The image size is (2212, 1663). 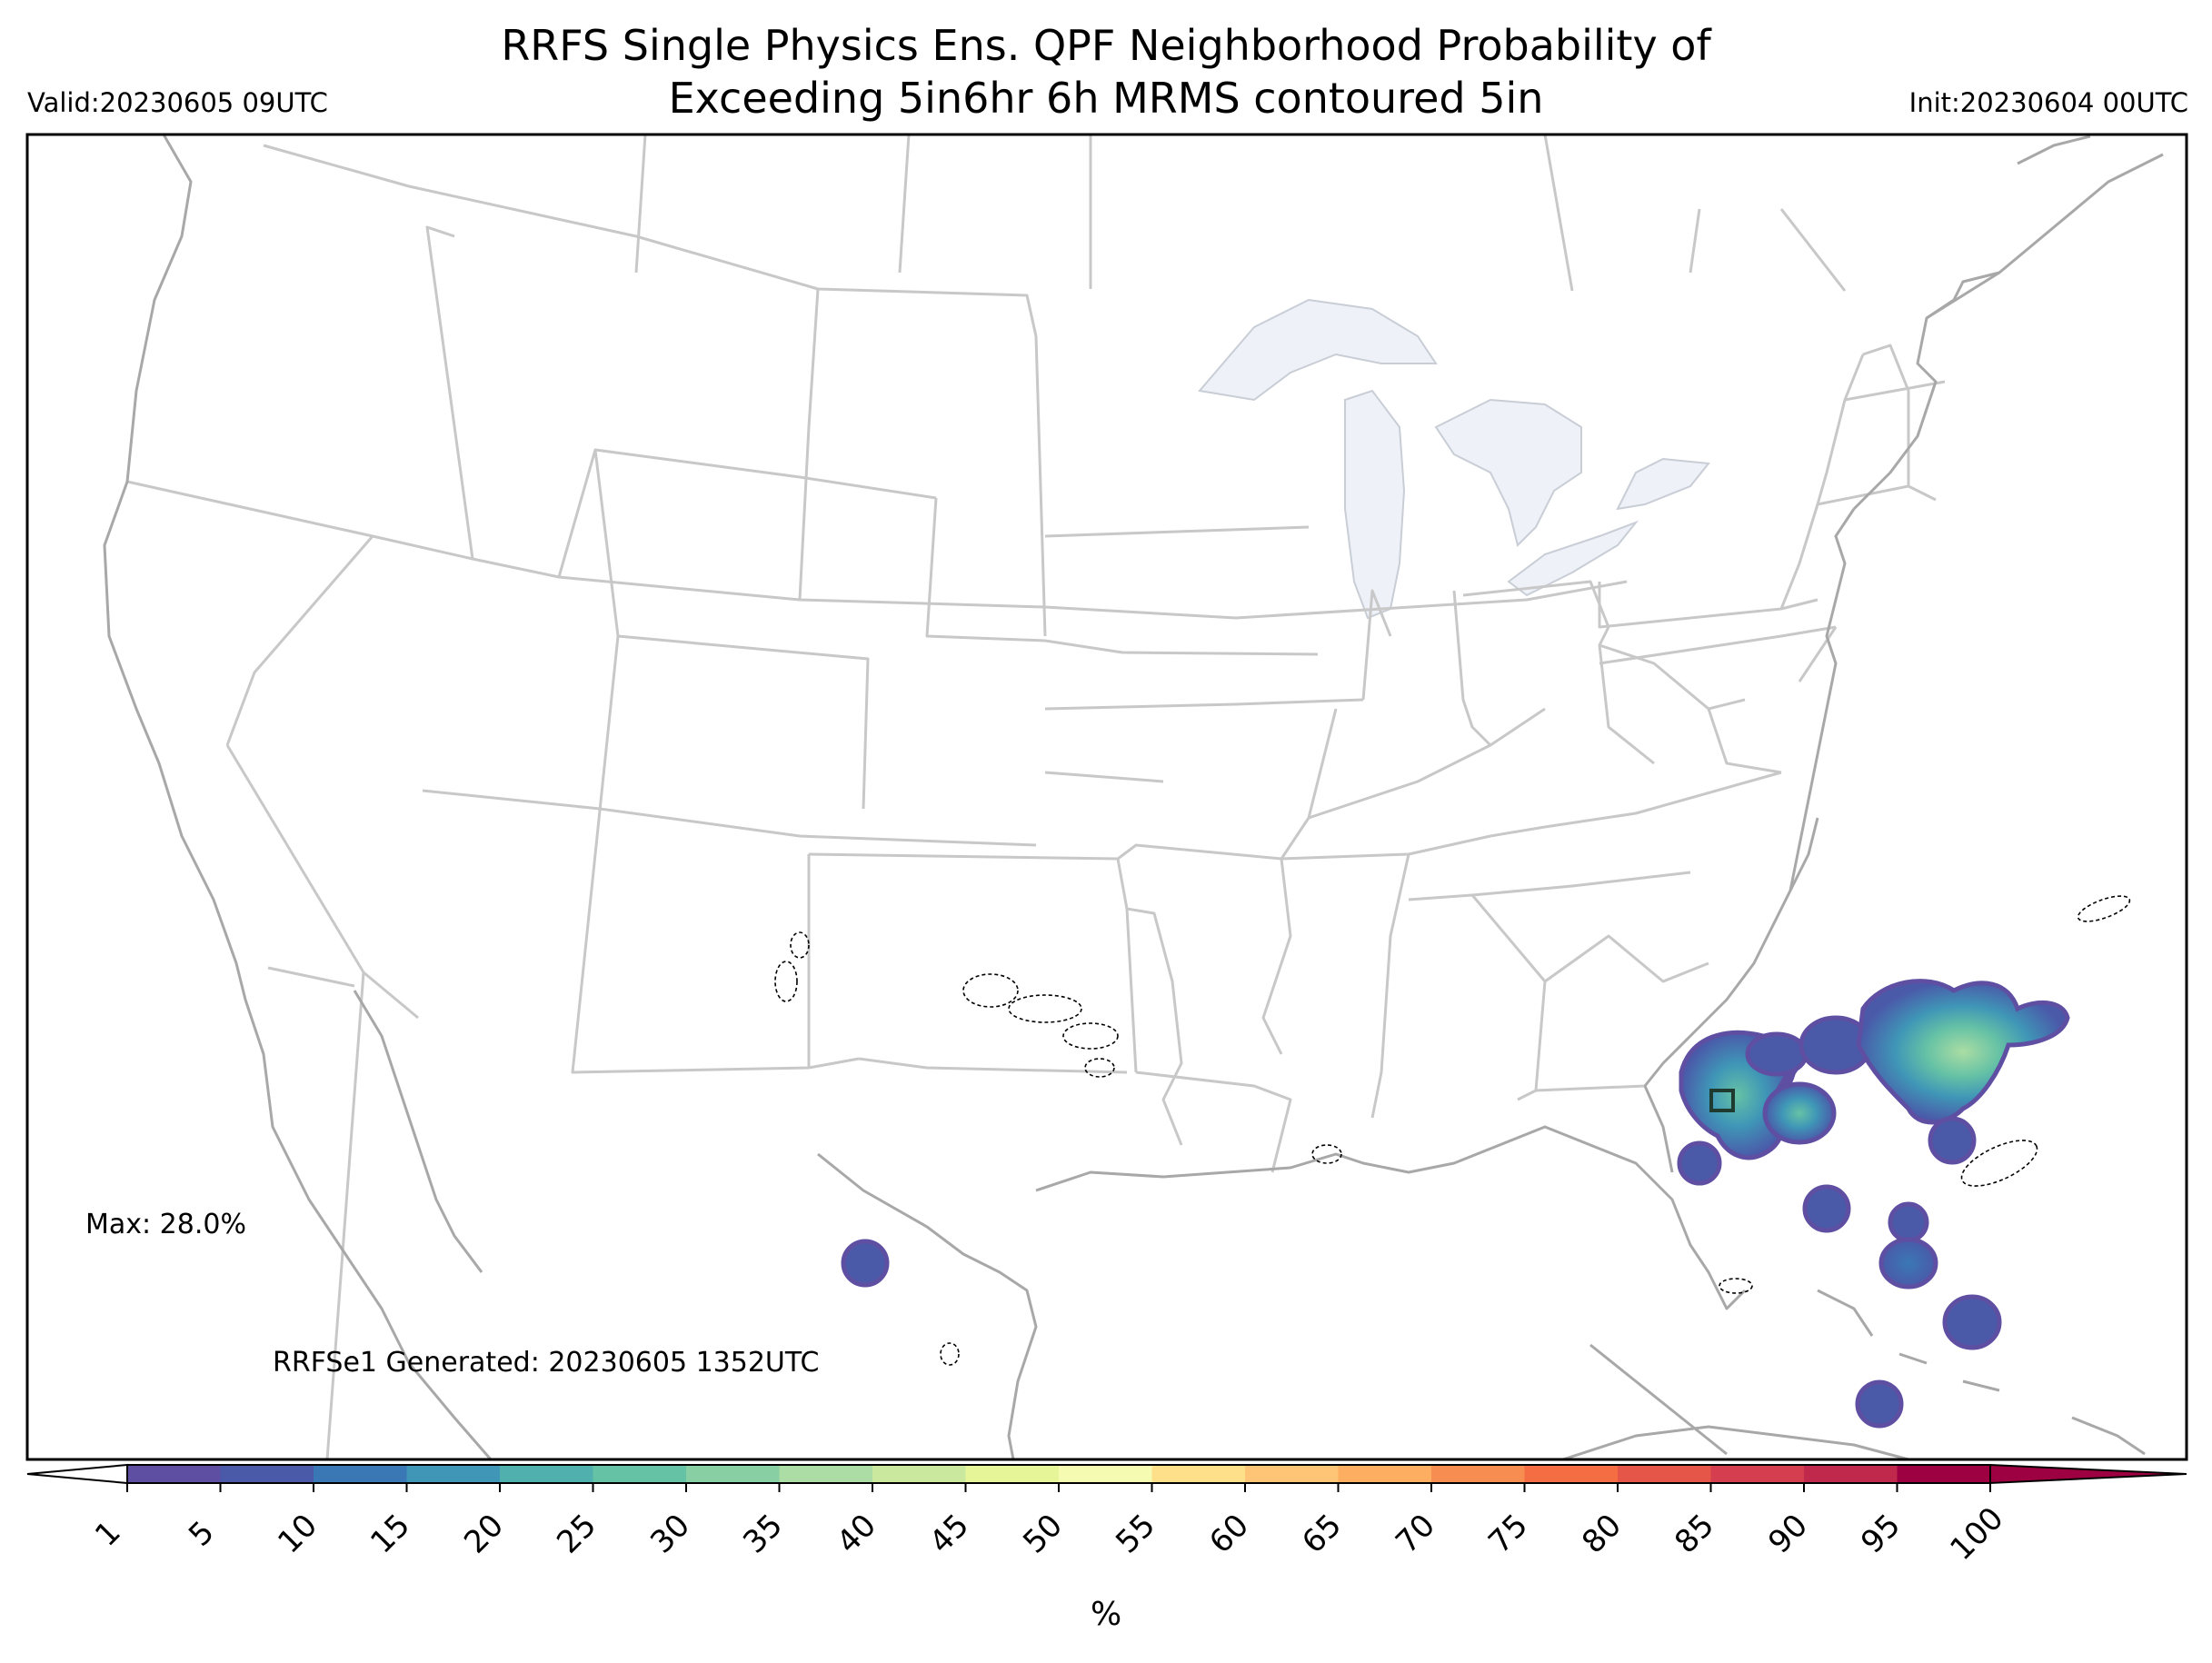 I want to click on prob-blob-offshore-georgia, so click(x=1963, y=1052).